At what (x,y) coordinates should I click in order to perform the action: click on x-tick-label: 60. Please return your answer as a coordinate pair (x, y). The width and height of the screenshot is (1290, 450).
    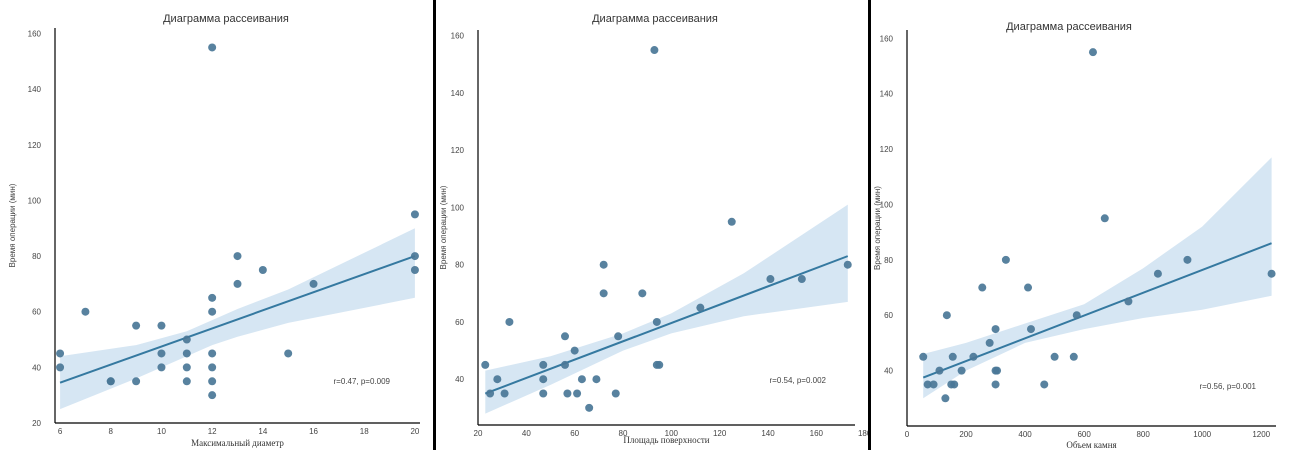
    Looking at the image, I should click on (574, 433).